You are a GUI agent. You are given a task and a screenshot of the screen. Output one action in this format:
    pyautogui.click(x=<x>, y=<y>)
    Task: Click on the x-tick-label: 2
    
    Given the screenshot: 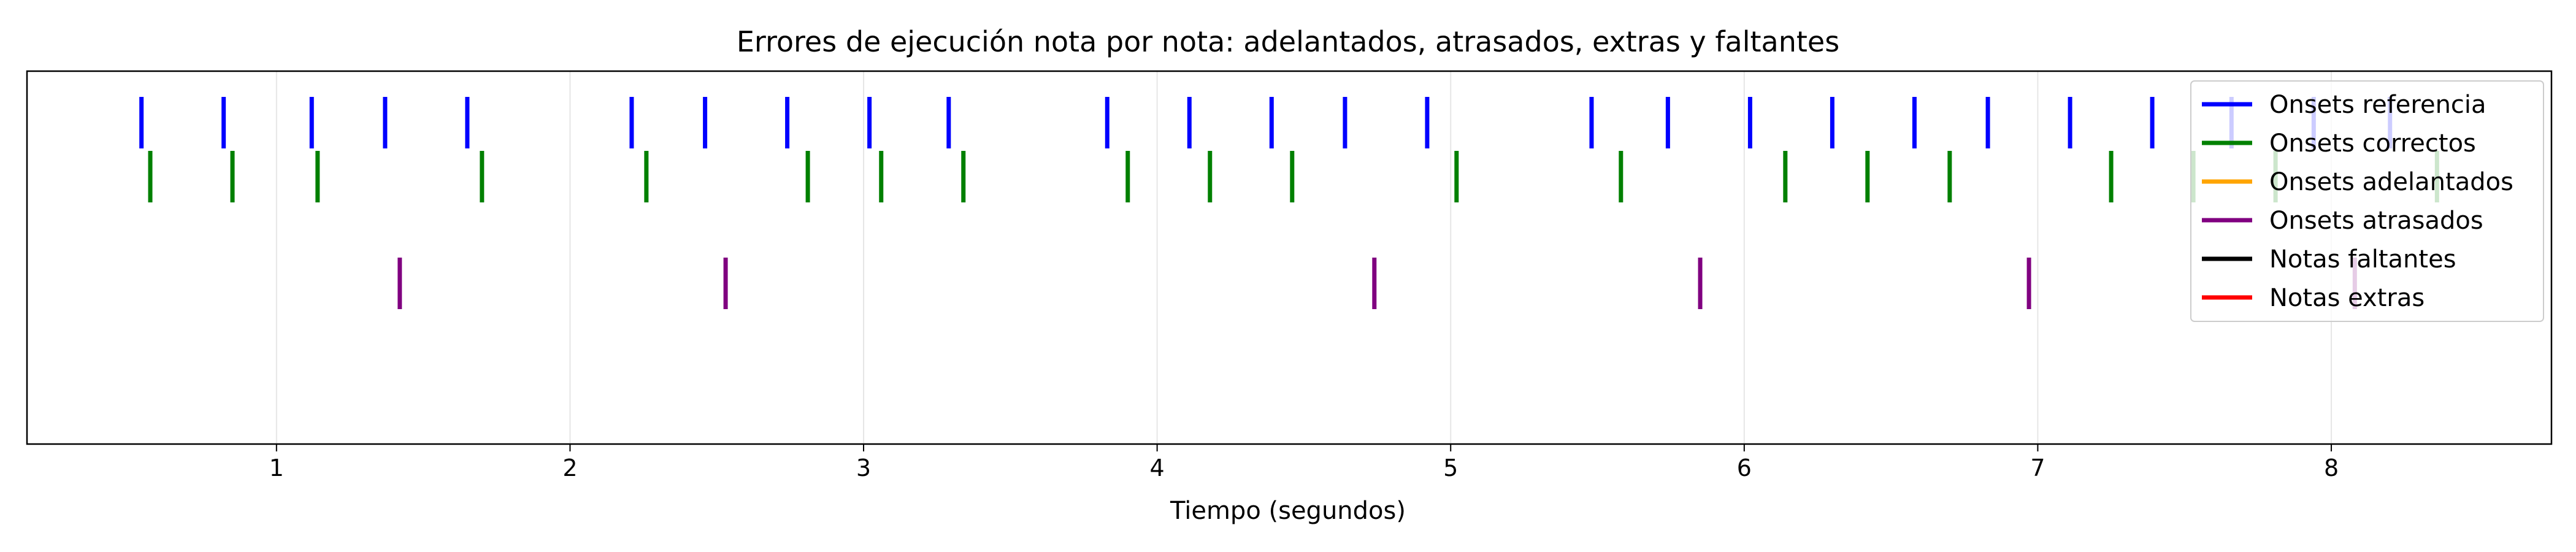 What is the action you would take?
    pyautogui.click(x=569, y=467)
    